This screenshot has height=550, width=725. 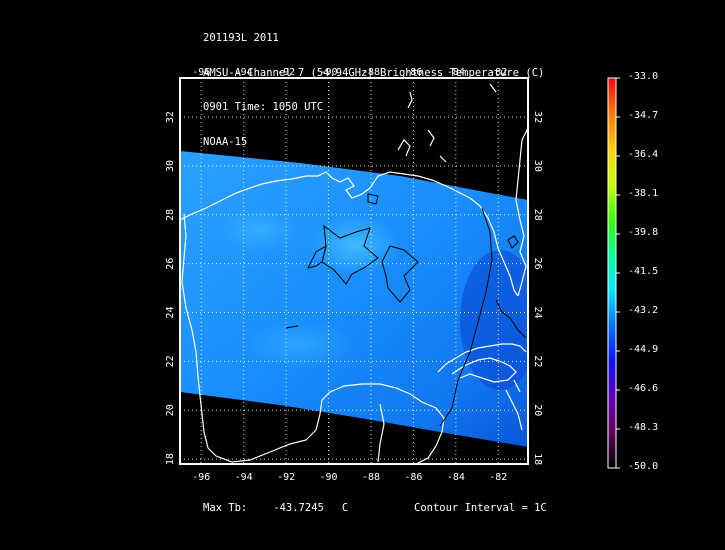 I want to click on lon-tick-labels-bottom: -96 -94 -92 -90 -88 -86 -84 -82, so click(x=349, y=477).